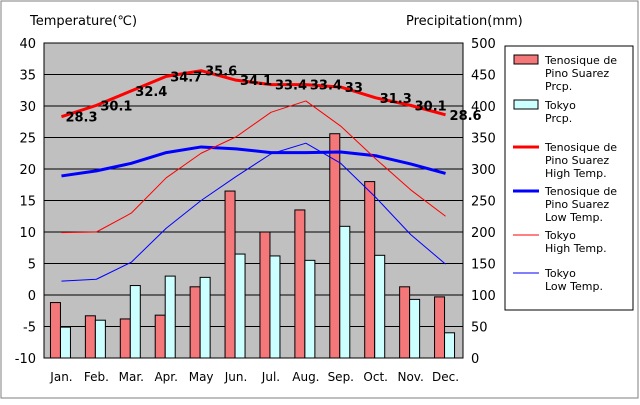 This screenshot has width=640, height=405. I want to click on high-temp-value-label: 28.6, so click(466, 116).